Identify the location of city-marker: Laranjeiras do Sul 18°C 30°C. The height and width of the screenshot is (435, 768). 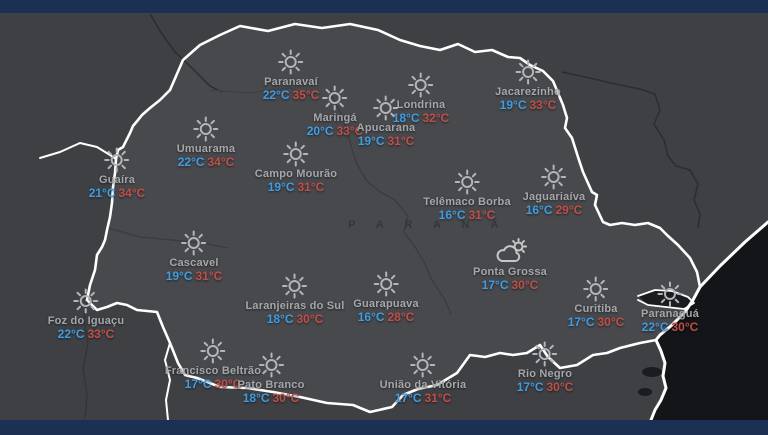
(295, 299).